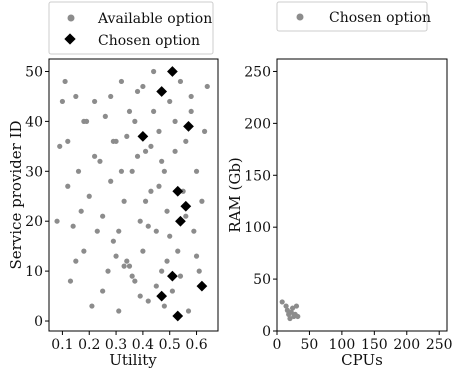  I want to click on utility-x-tick-label: 0.1, so click(62, 345).